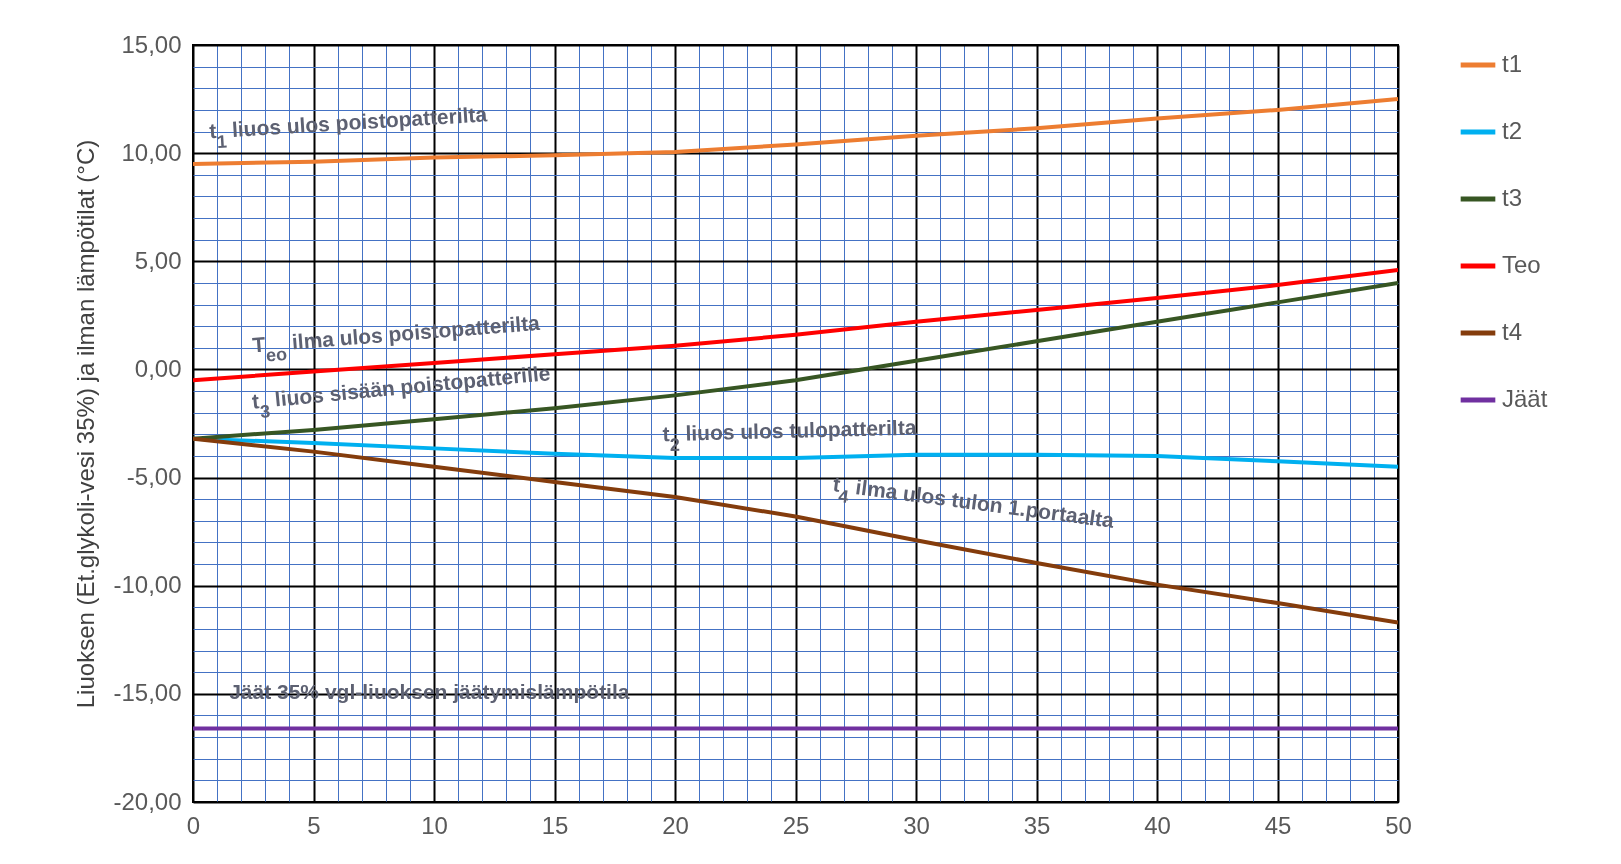 This screenshot has width=1621, height=864. I want to click on x-tick-label: 25, so click(796, 825).